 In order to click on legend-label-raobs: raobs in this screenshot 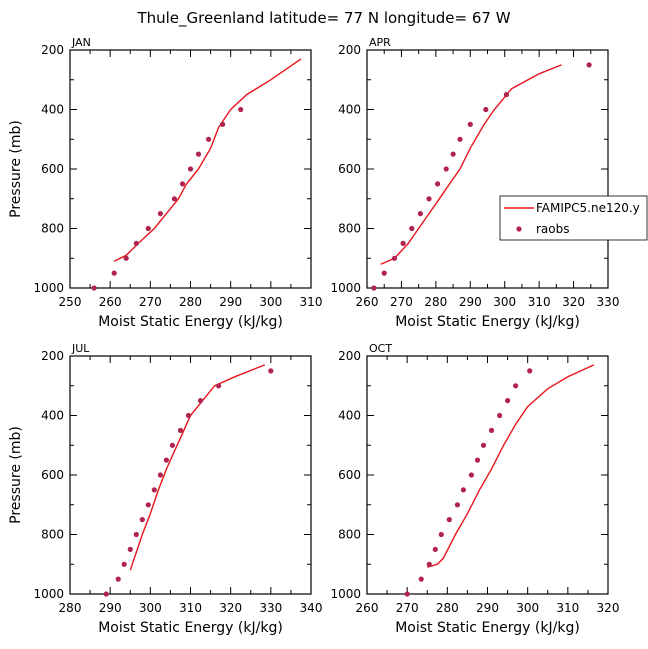, I will do `click(553, 229)`.